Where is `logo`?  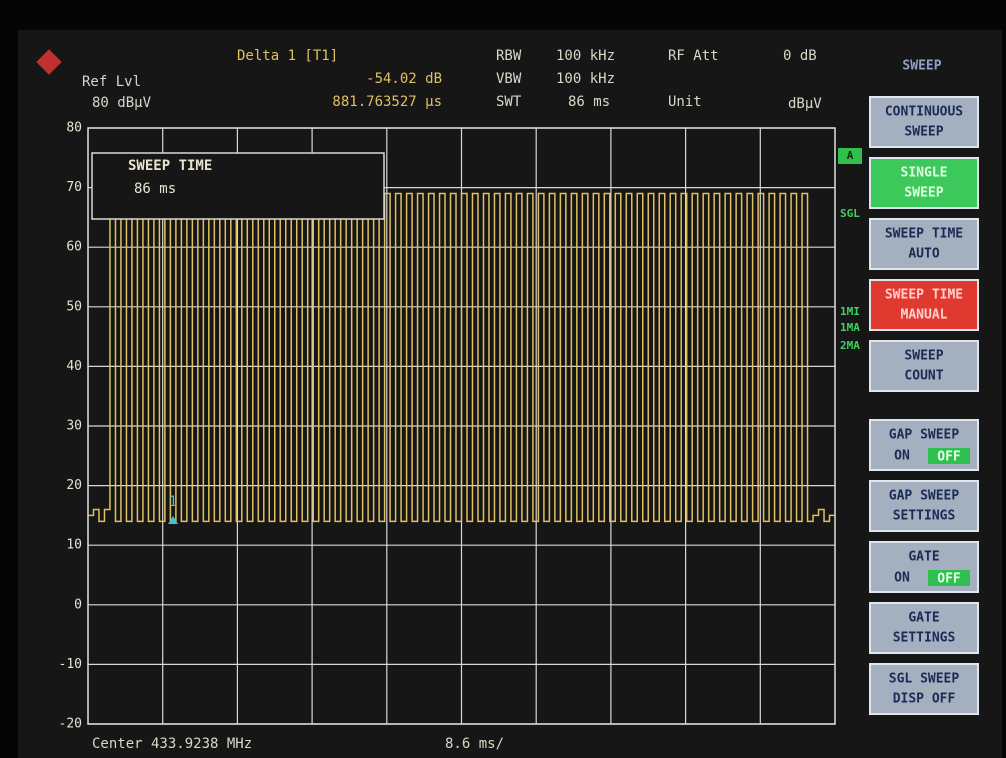 logo is located at coordinates (49, 62).